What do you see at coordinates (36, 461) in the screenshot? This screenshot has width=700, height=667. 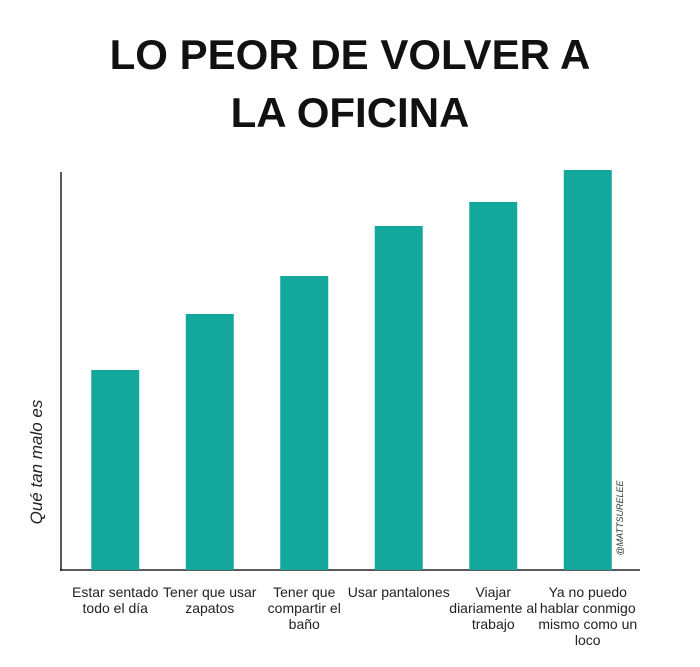 I see `y-axis-label: Qué tan malo es` at bounding box center [36, 461].